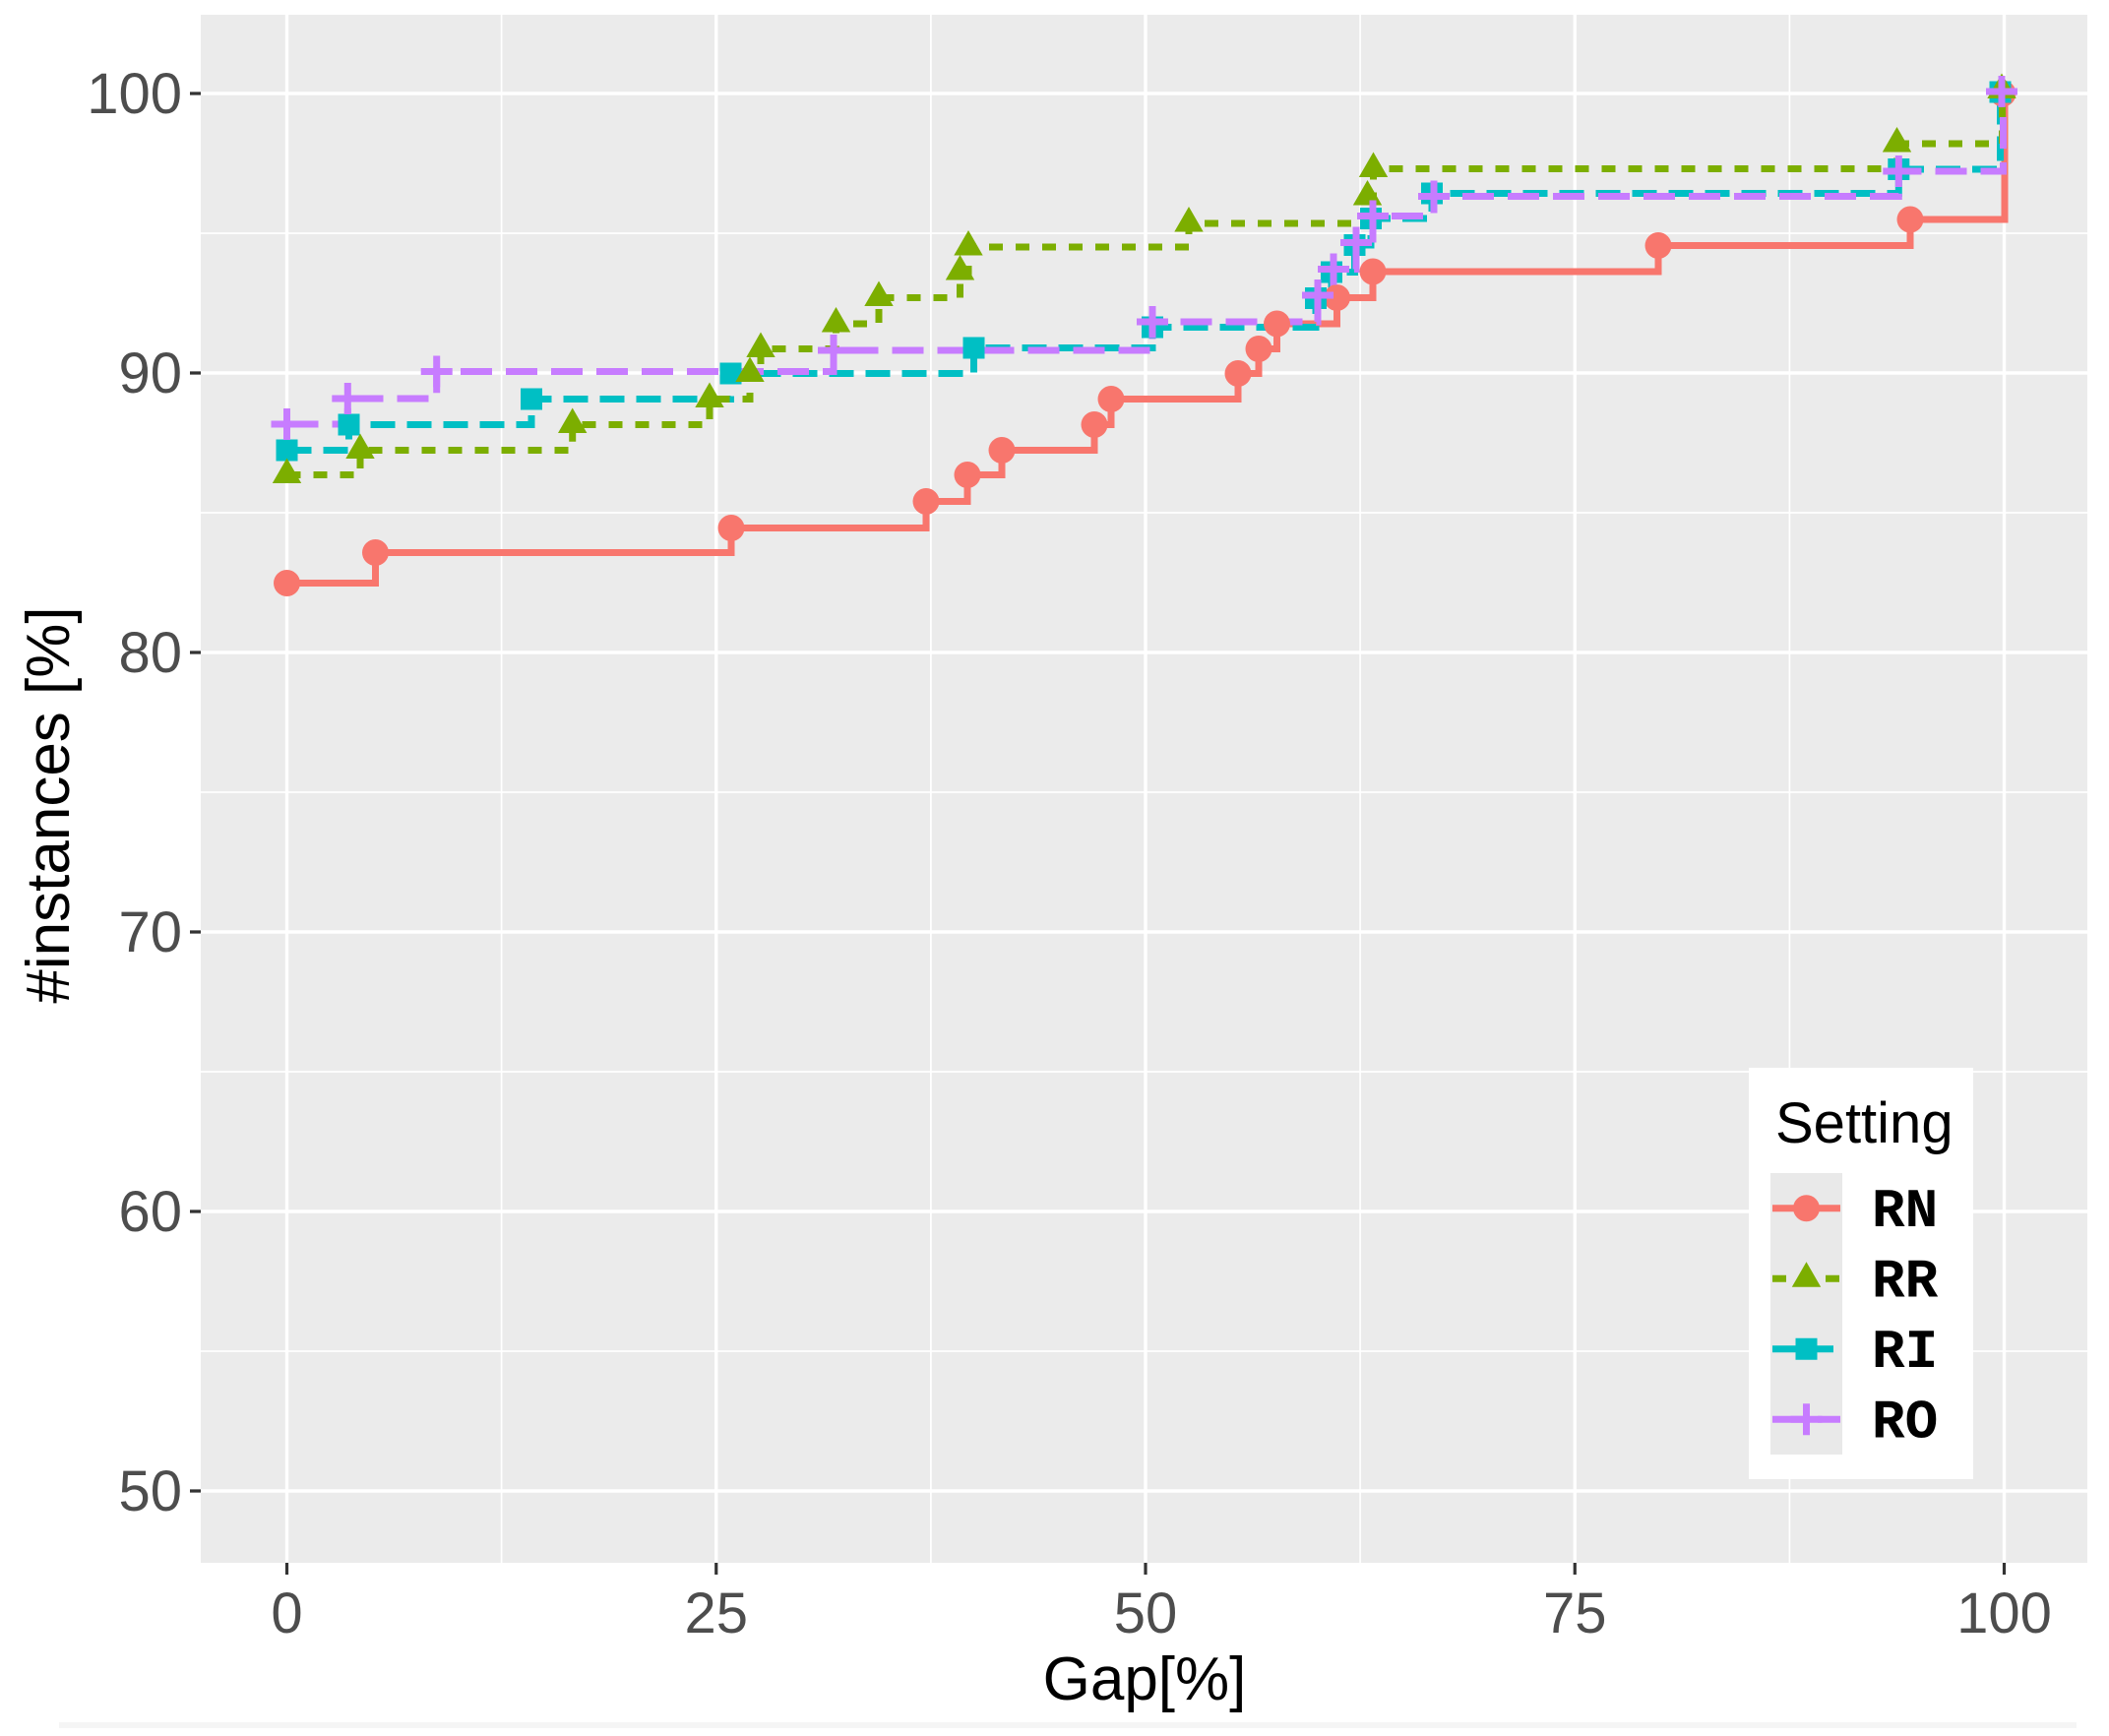 This screenshot has width=2109, height=1736. I want to click on svg-text: #instances [%], so click(49, 804).